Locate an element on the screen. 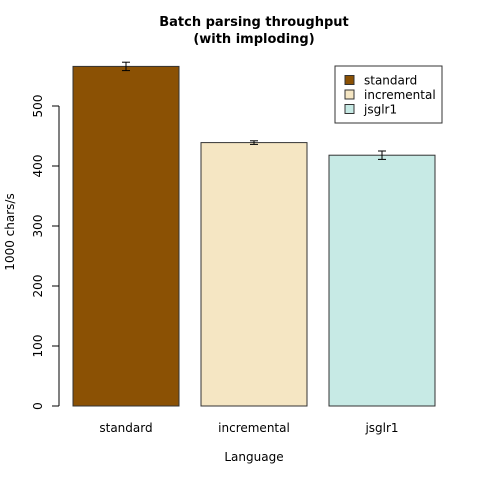 The image size is (480, 485). legend-label-standard: standard is located at coordinates (390, 81).